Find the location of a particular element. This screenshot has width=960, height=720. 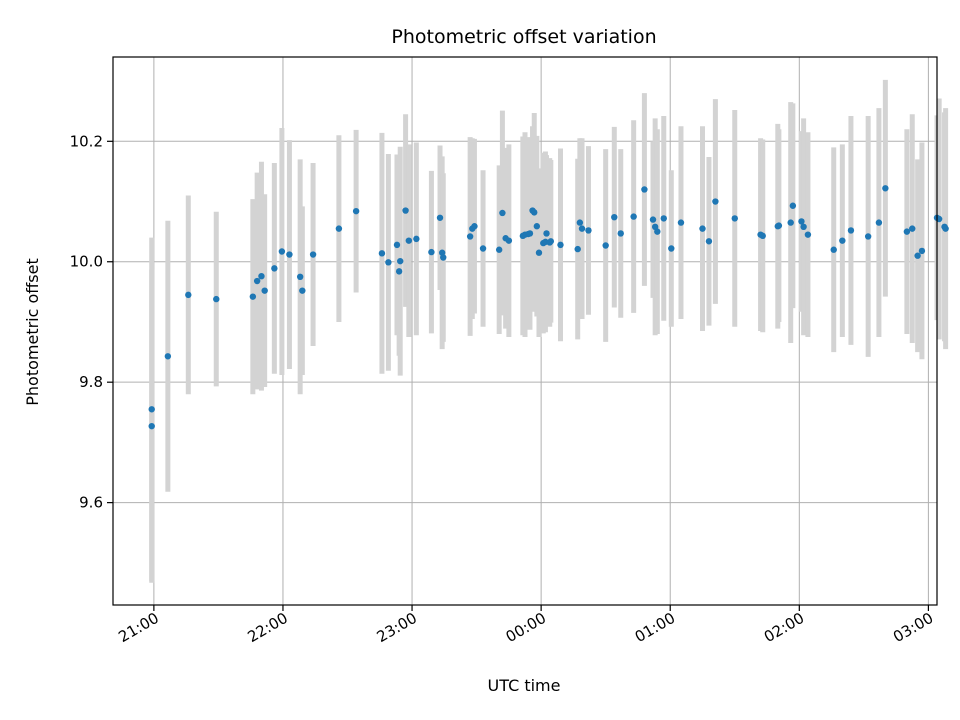

chart-title: Photometric offset variation is located at coordinates (523, 37).